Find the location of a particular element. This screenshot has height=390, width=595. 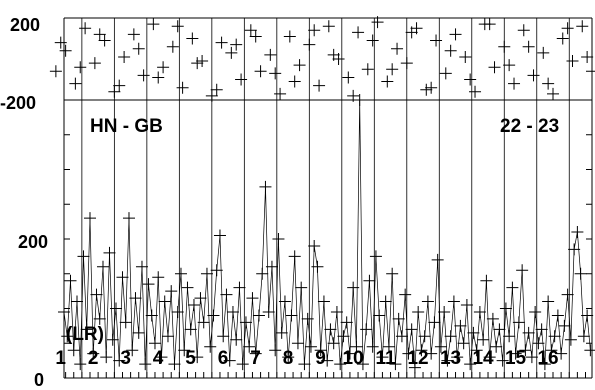

x-group-label: 8 is located at coordinates (288, 358).